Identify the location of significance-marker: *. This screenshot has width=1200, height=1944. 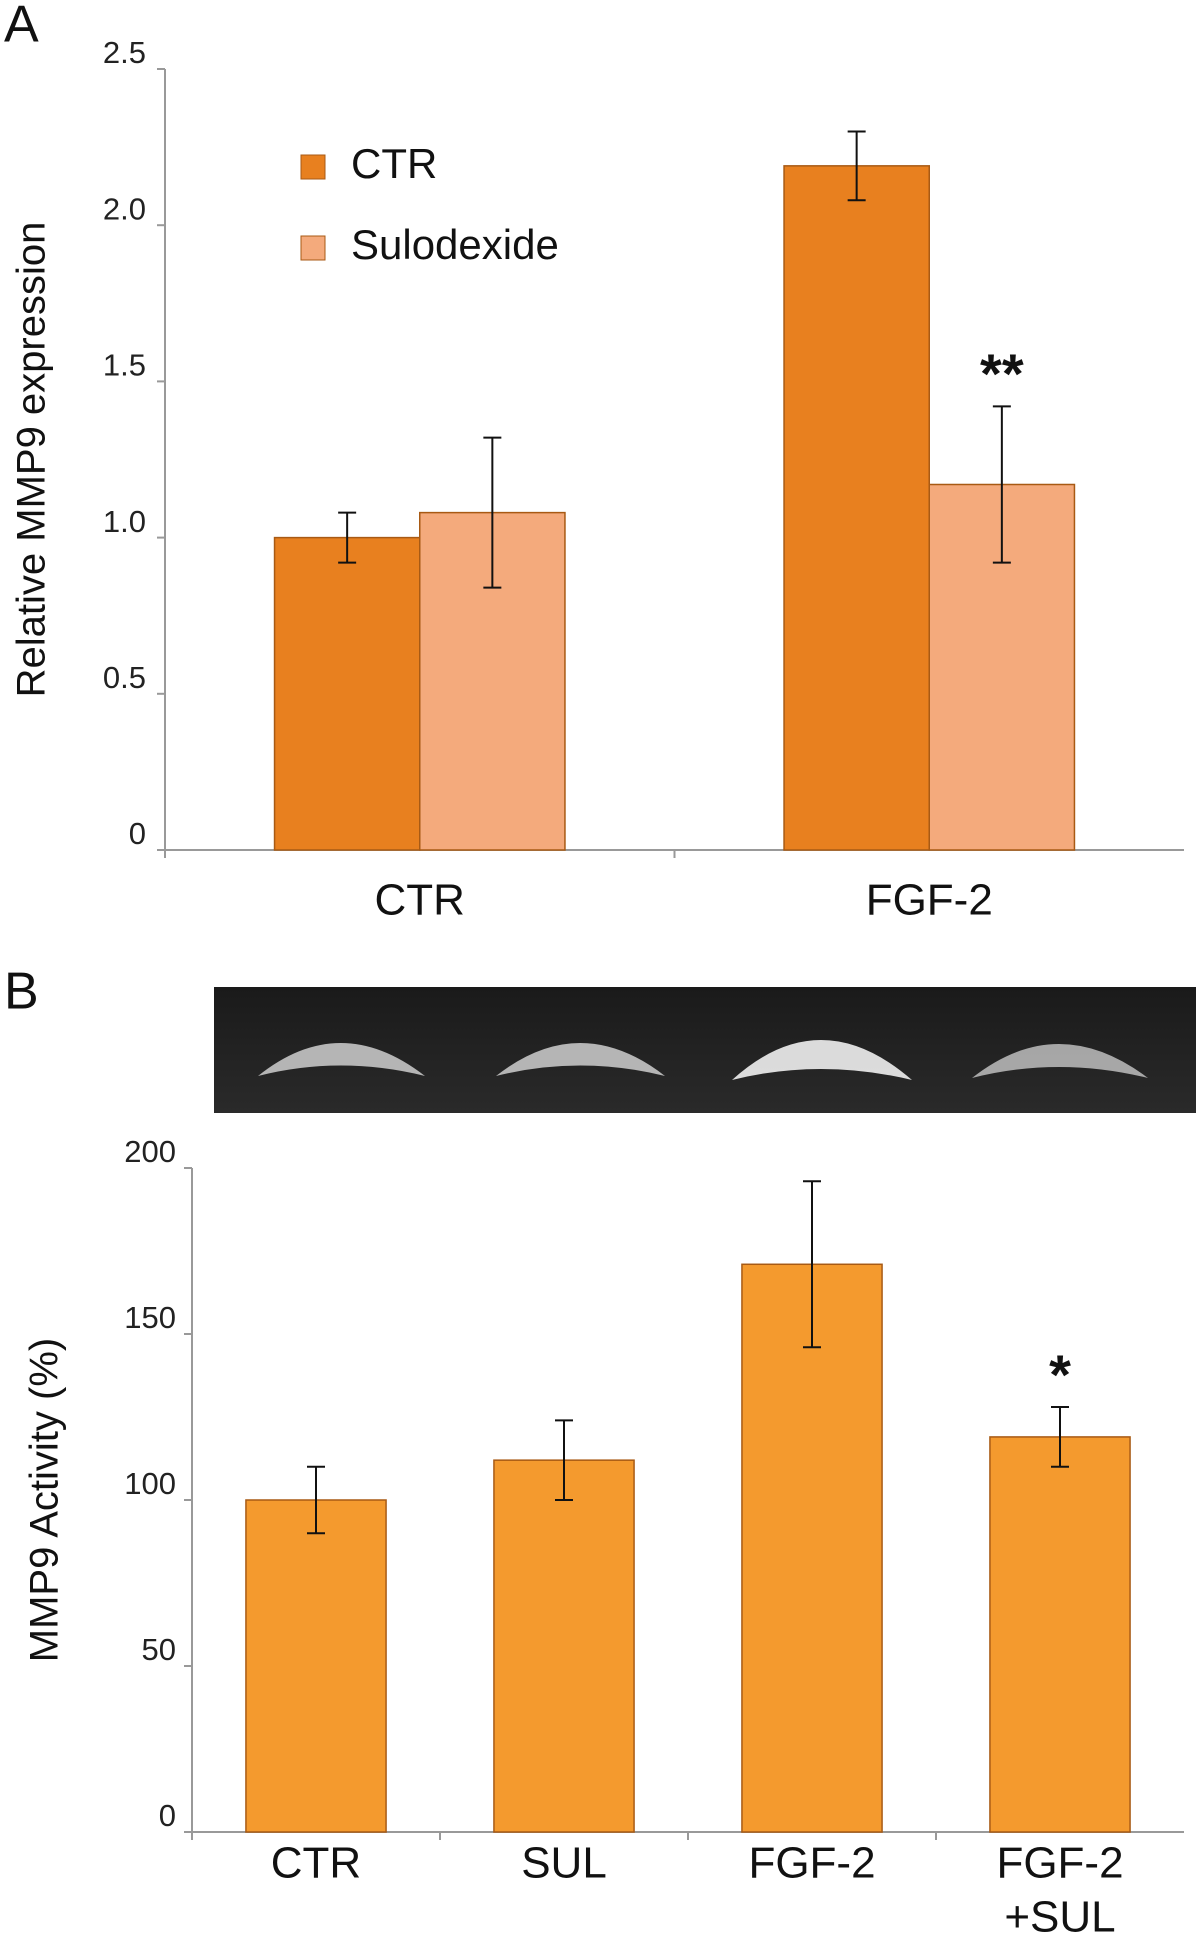
(1060, 1374).